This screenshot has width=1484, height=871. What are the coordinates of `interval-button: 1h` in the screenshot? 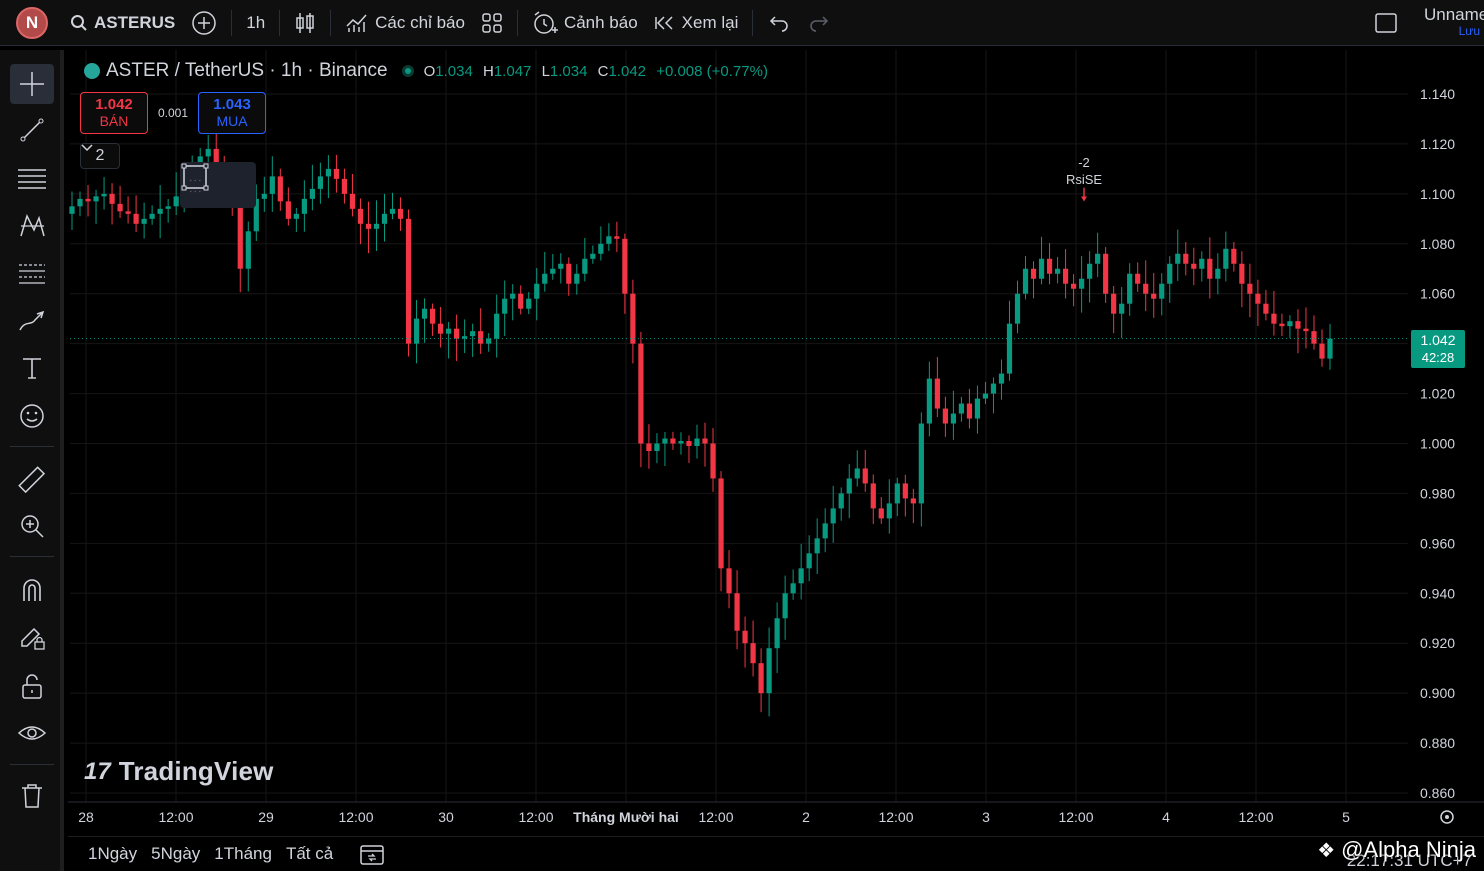 It's located at (255, 23).